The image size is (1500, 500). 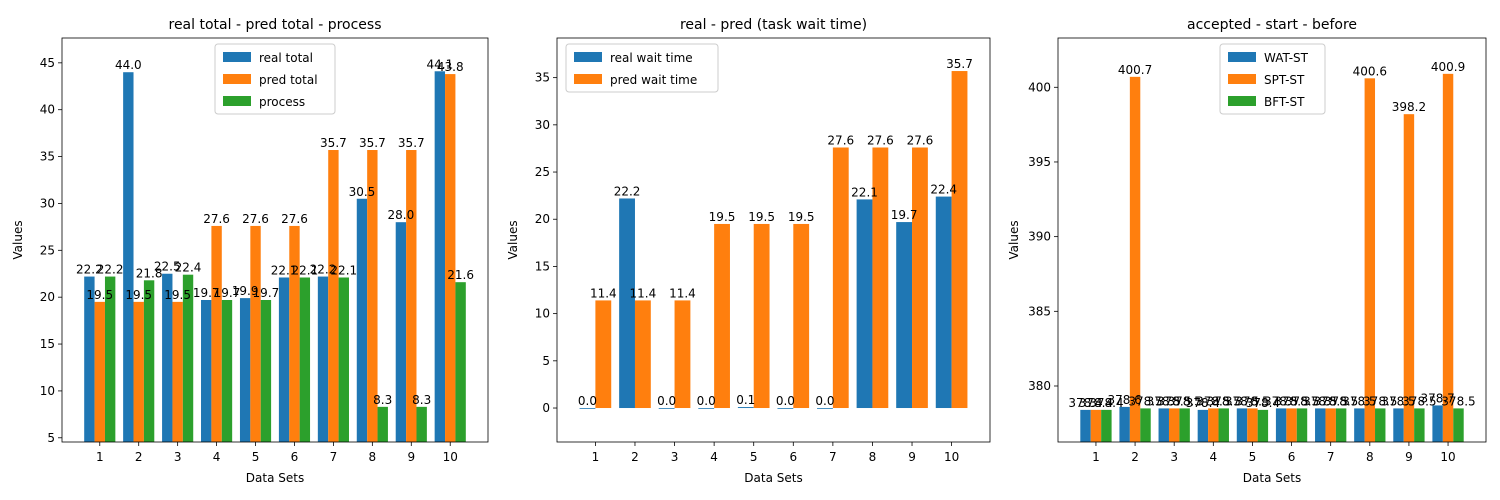 What do you see at coordinates (450, 67) in the screenshot?
I see `data-label: 43.8` at bounding box center [450, 67].